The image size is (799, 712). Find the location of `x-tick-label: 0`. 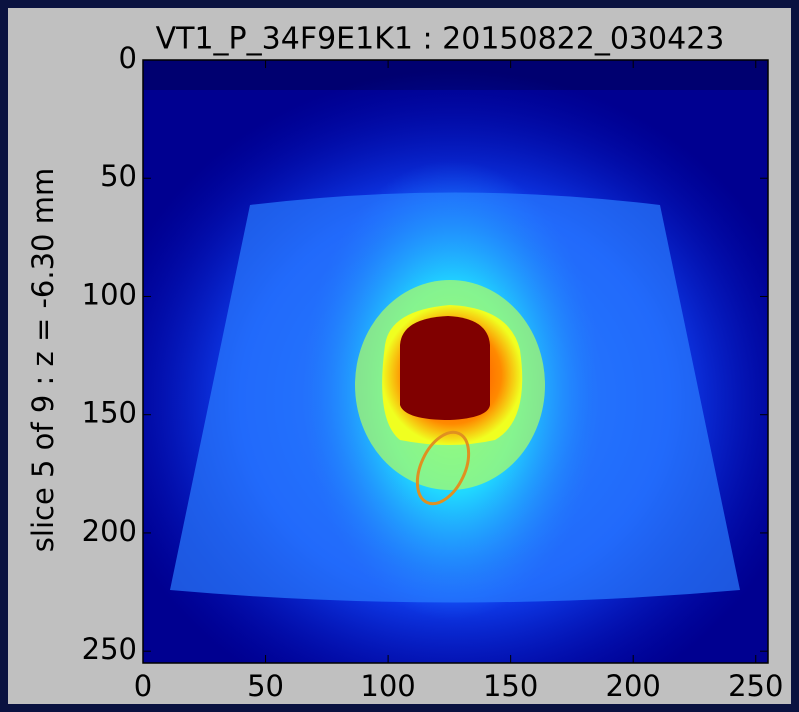

x-tick-label: 0 is located at coordinates (143, 686).